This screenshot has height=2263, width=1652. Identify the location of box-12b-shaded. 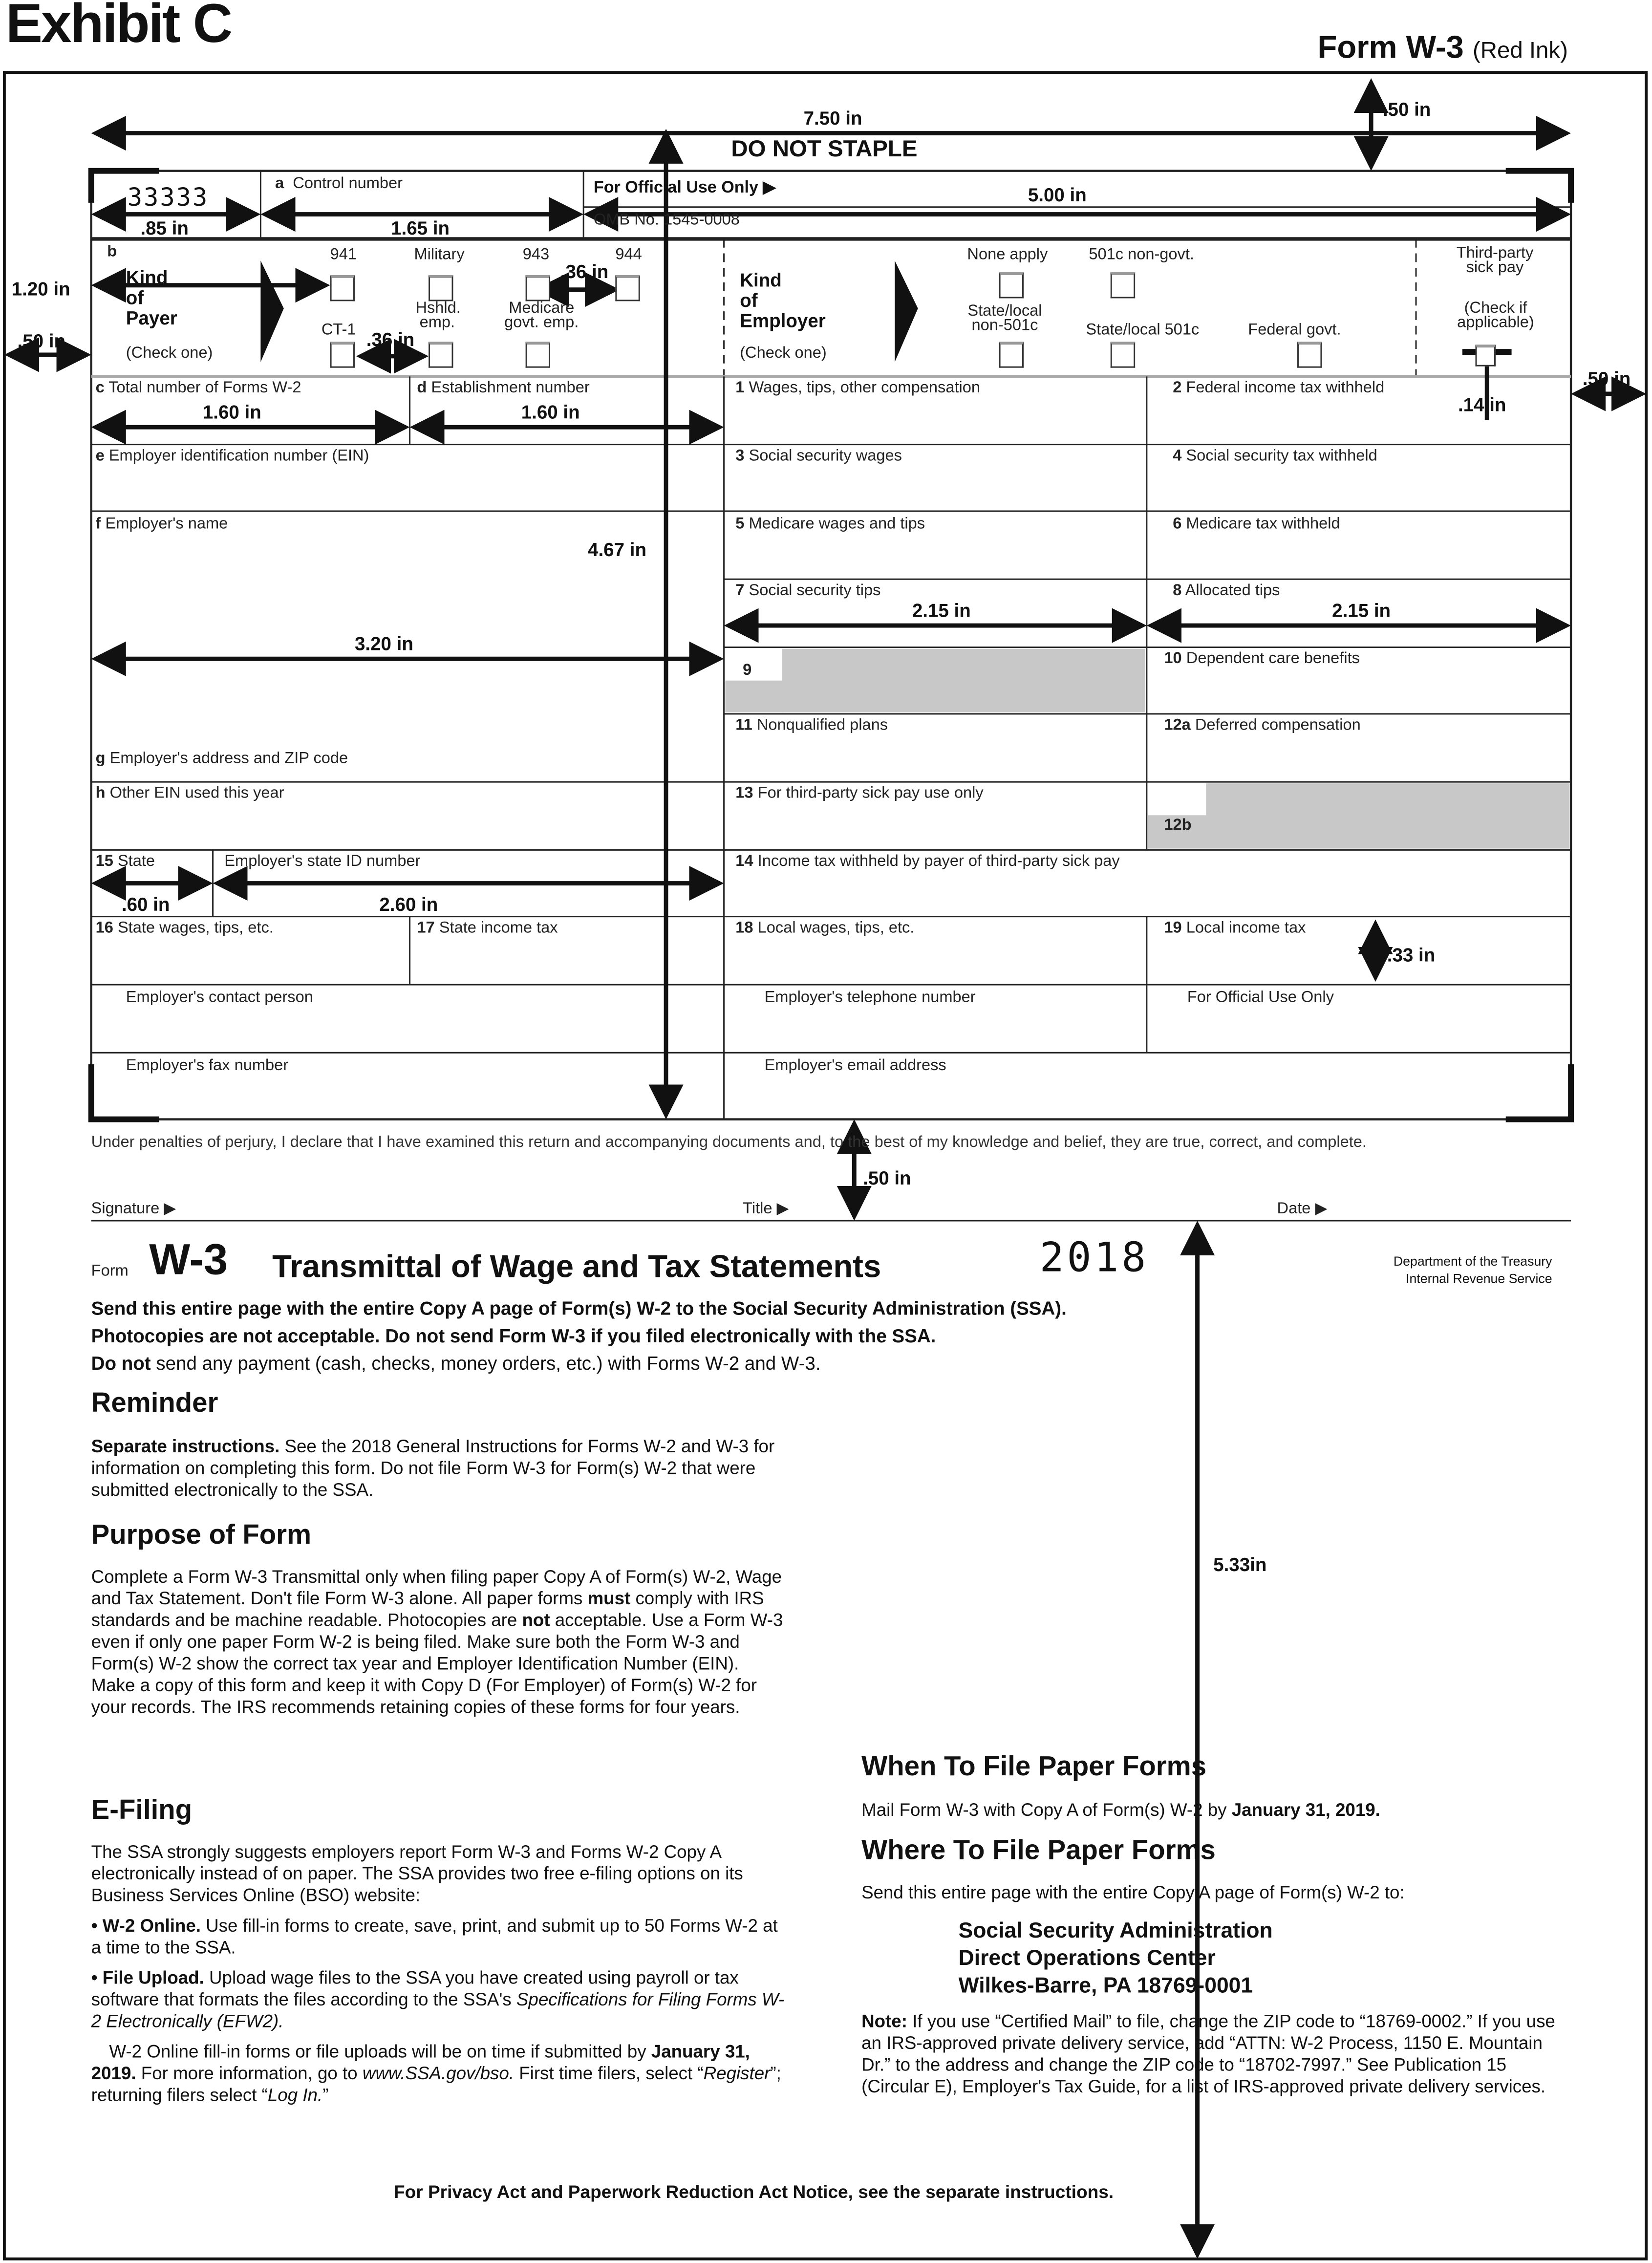
(1388, 816).